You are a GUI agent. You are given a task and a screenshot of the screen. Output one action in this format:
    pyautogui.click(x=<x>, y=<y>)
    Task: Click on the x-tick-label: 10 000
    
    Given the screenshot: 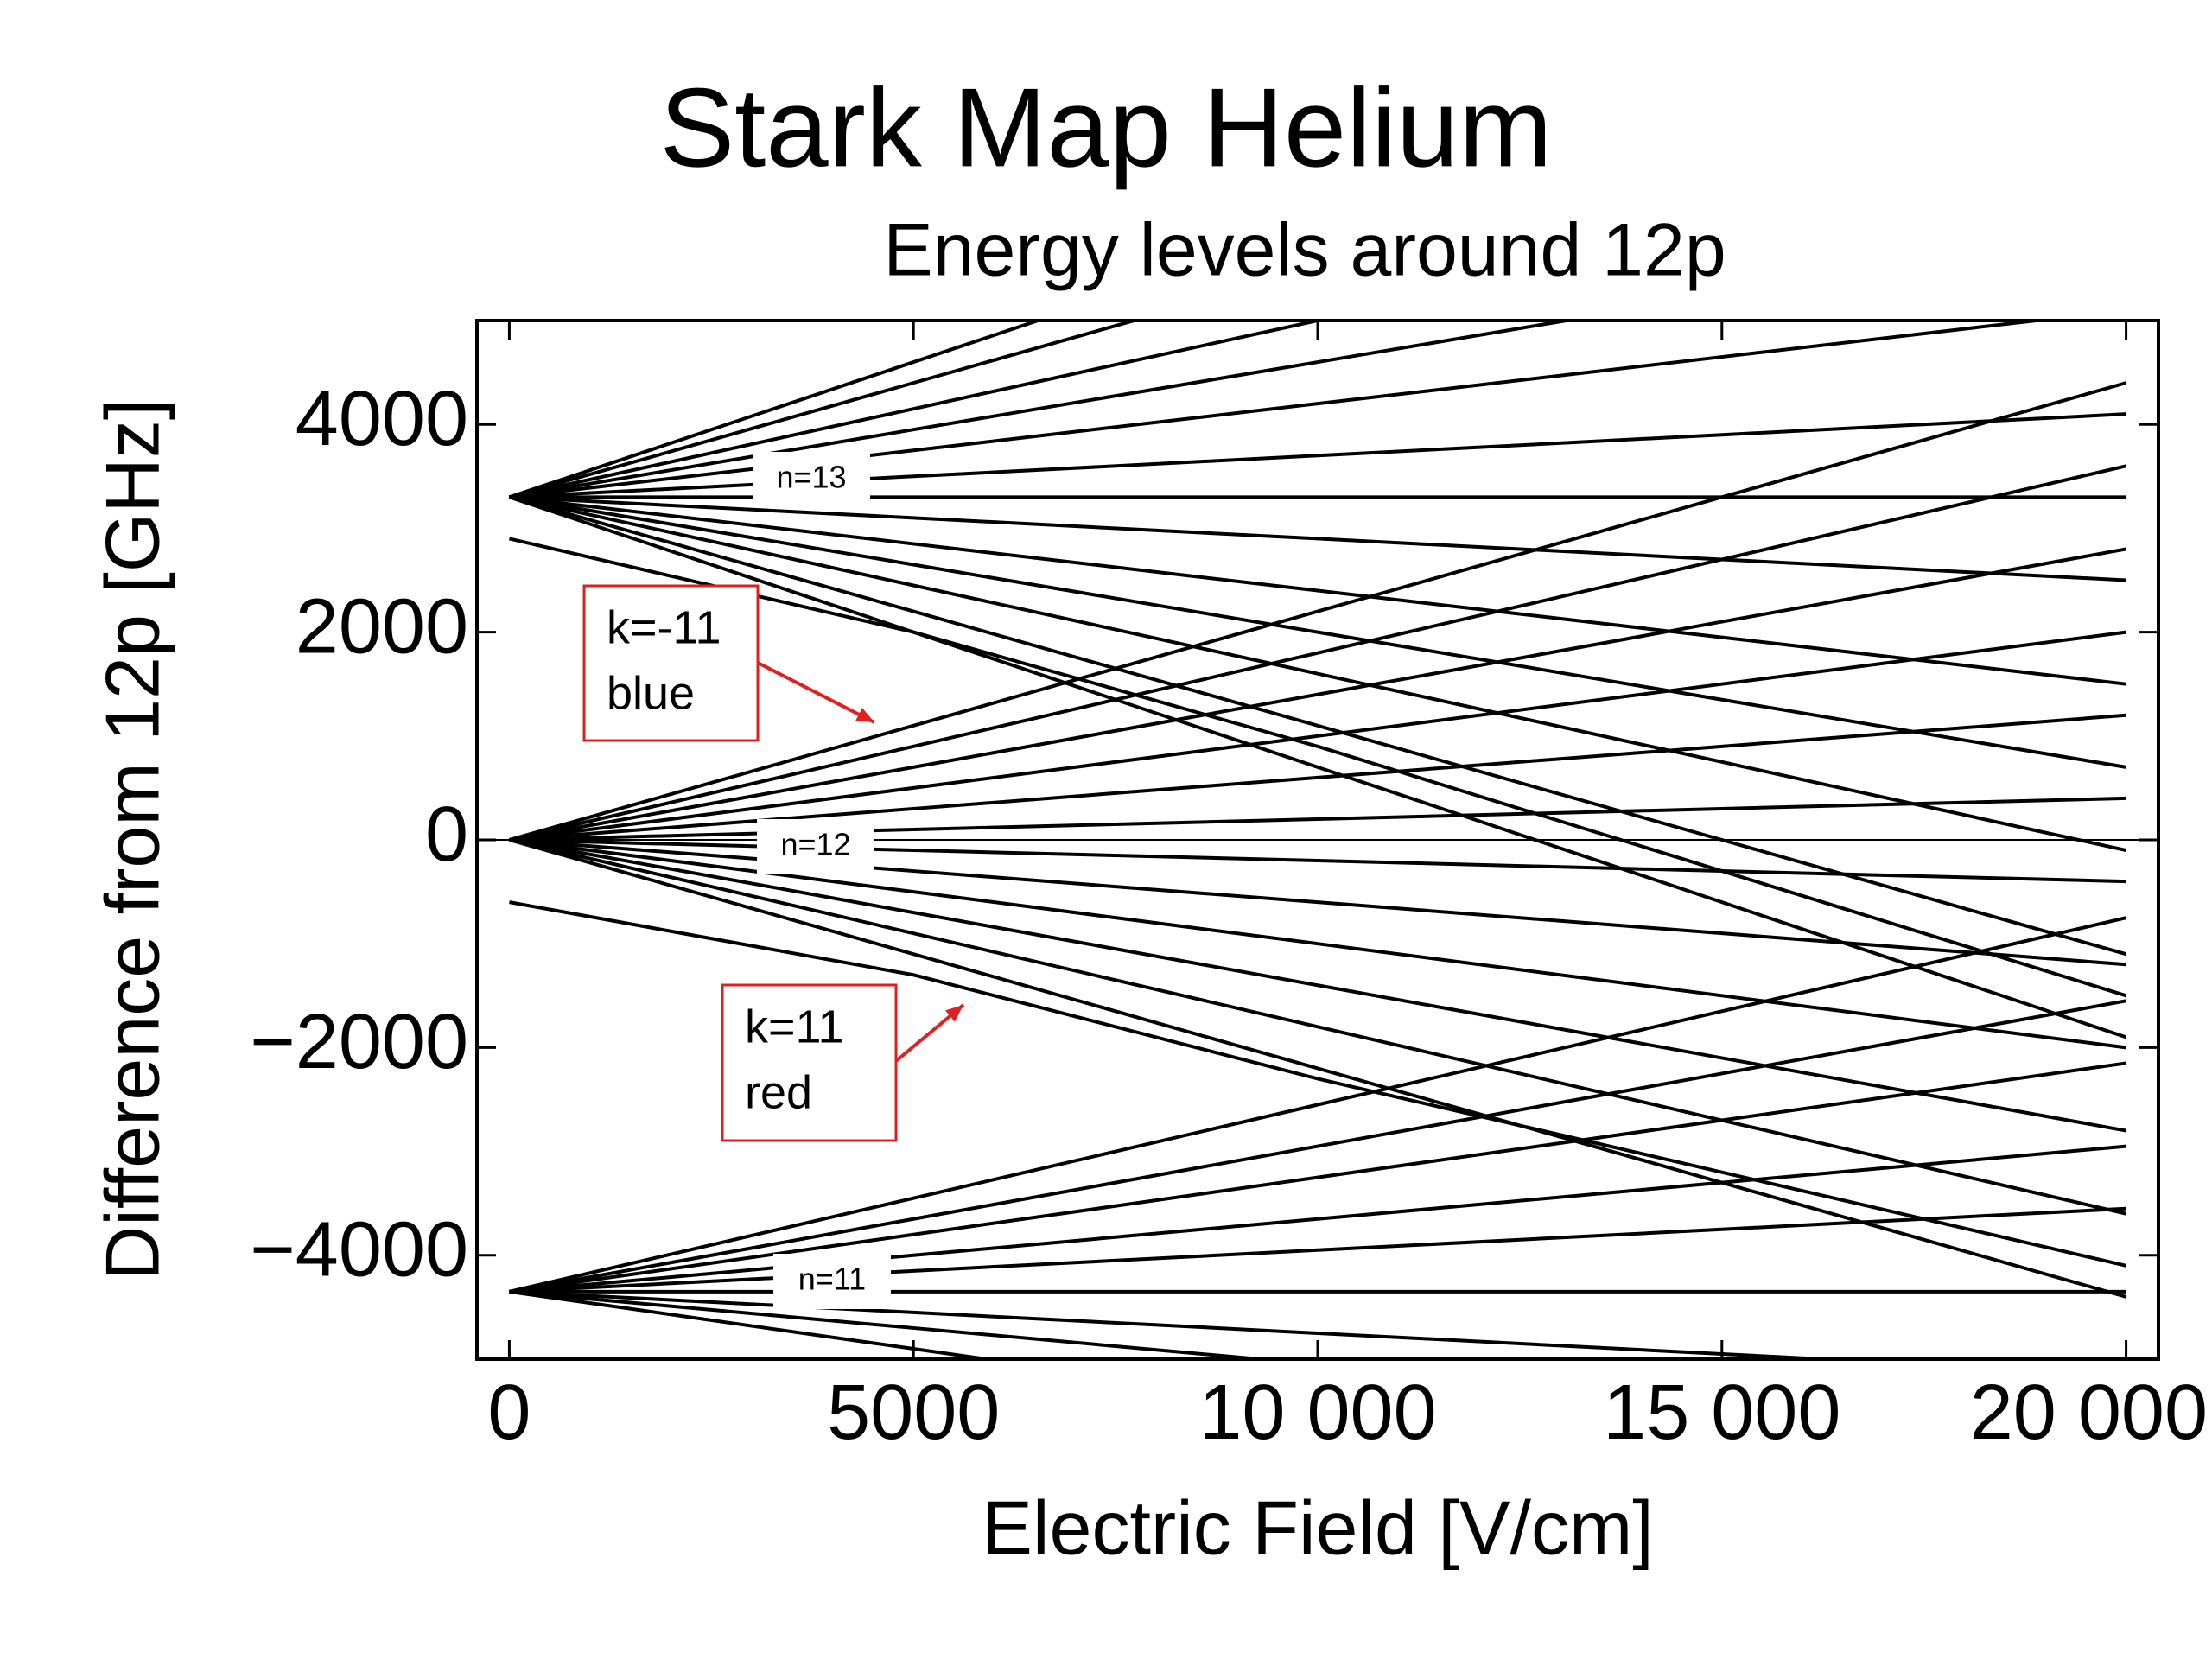 What is the action you would take?
    pyautogui.click(x=1317, y=1413)
    